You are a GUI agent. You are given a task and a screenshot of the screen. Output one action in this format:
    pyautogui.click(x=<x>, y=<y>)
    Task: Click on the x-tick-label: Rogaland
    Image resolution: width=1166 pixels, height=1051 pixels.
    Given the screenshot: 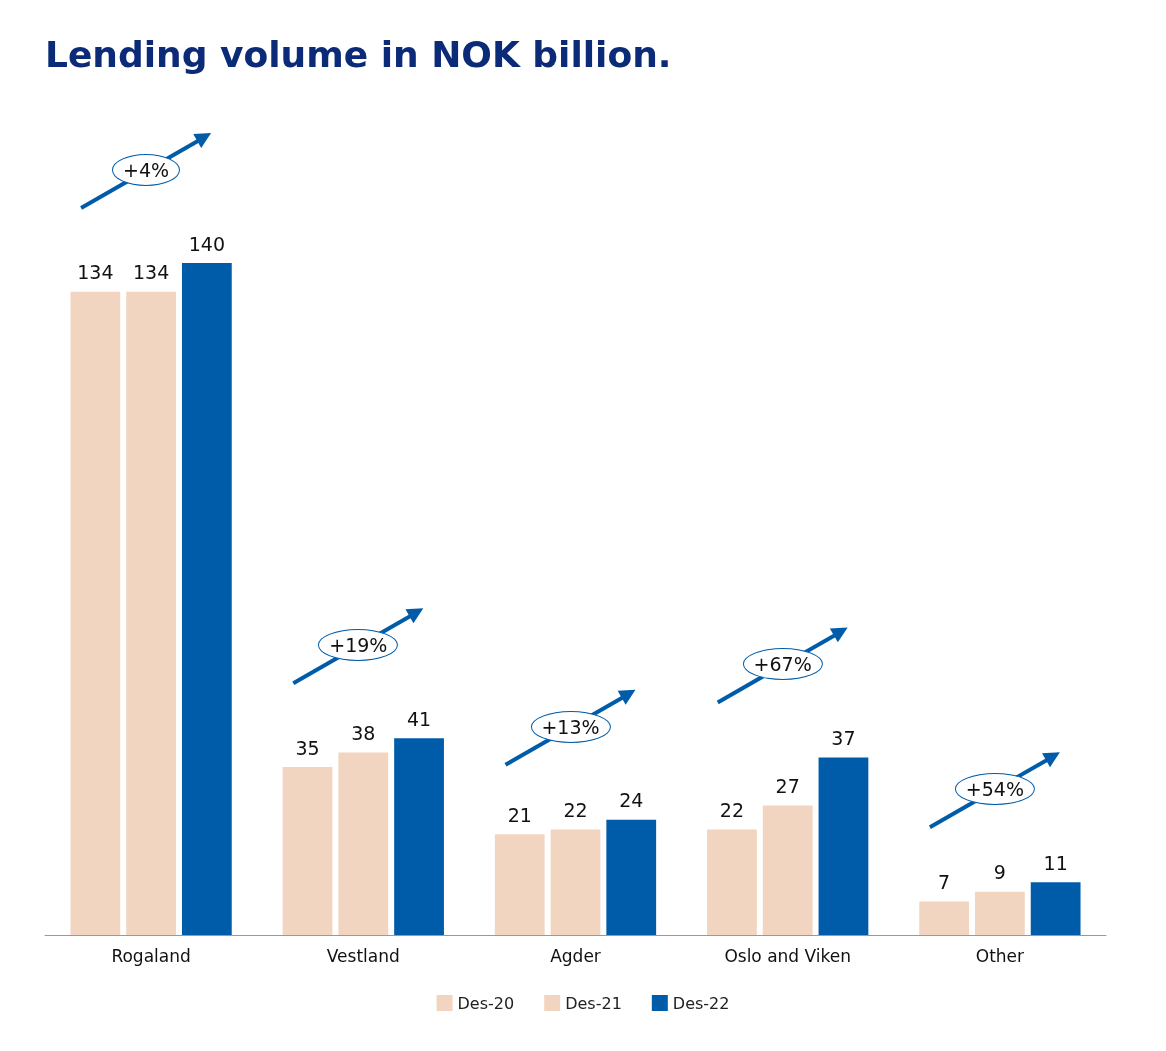 What is the action you would take?
    pyautogui.click(x=151, y=955)
    